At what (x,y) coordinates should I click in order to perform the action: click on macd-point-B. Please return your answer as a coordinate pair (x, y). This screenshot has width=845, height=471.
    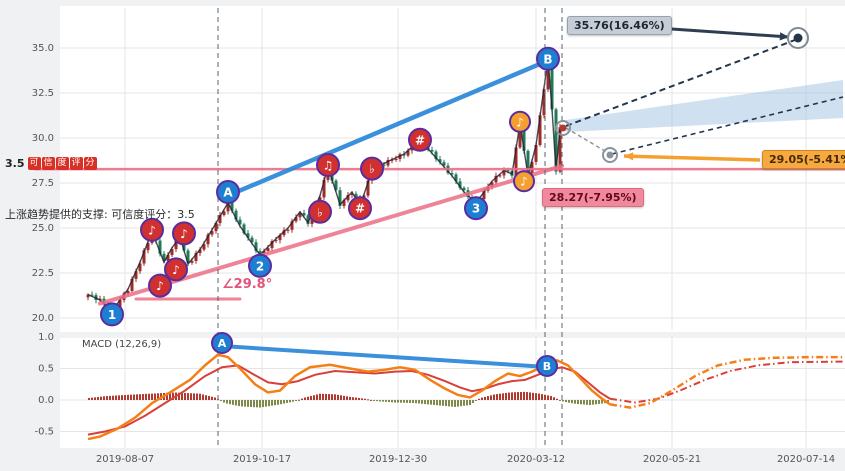
    Looking at the image, I should click on (547, 366).